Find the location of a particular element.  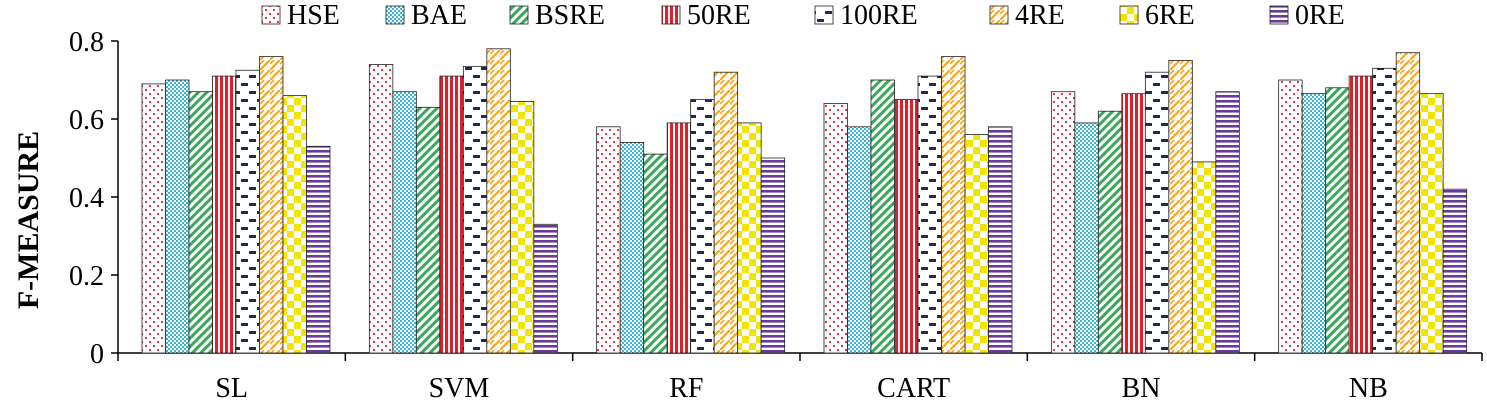

bar-100re-rf is located at coordinates (702, 226).